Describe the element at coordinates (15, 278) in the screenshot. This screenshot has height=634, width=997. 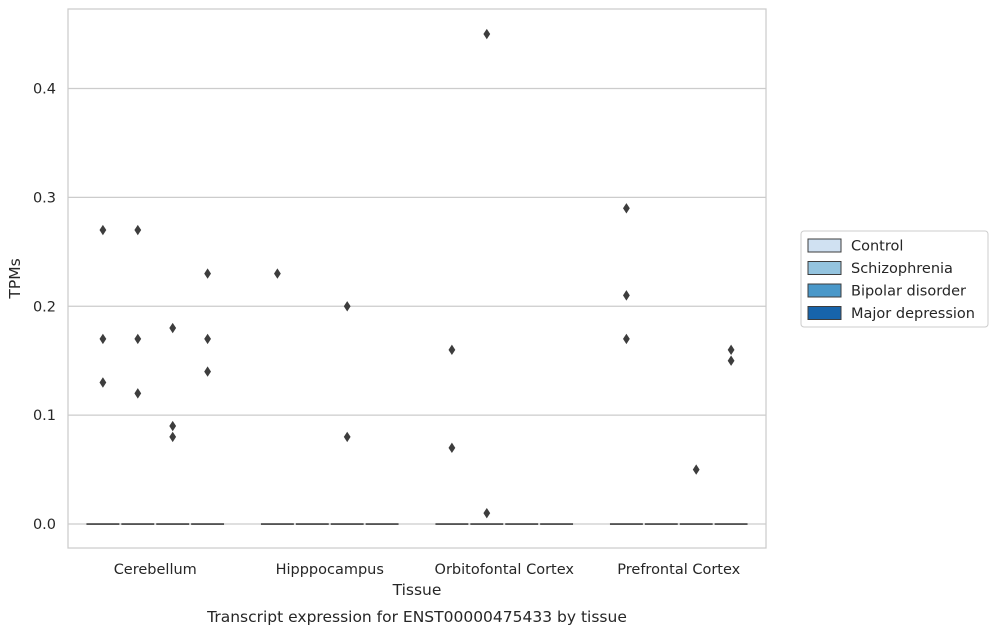
I see `y-axis-label: TPMs` at that location.